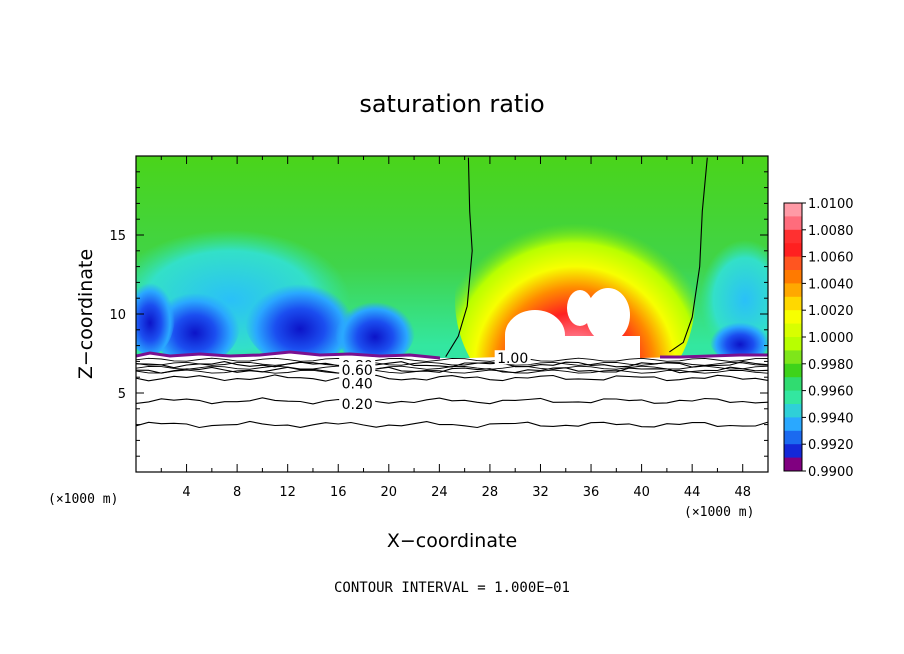 Image resolution: width=904 pixels, height=654 pixels. What do you see at coordinates (389, 492) in the screenshot?
I see `x-tick-label: 20` at bounding box center [389, 492].